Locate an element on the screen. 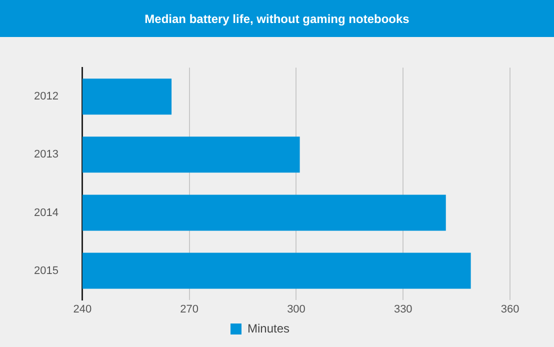 This screenshot has width=554, height=347. y-tick-label: 2013 is located at coordinates (46, 154).